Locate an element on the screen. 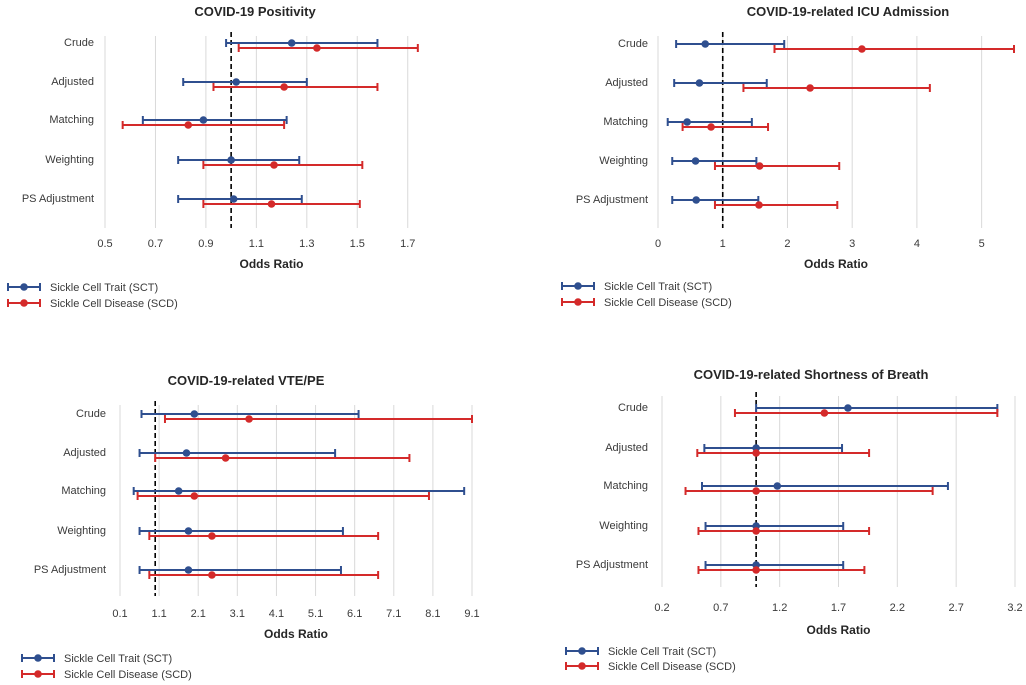 The width and height of the screenshot is (1026, 685). x-tick-label: 0.7 is located at coordinates (155, 244).